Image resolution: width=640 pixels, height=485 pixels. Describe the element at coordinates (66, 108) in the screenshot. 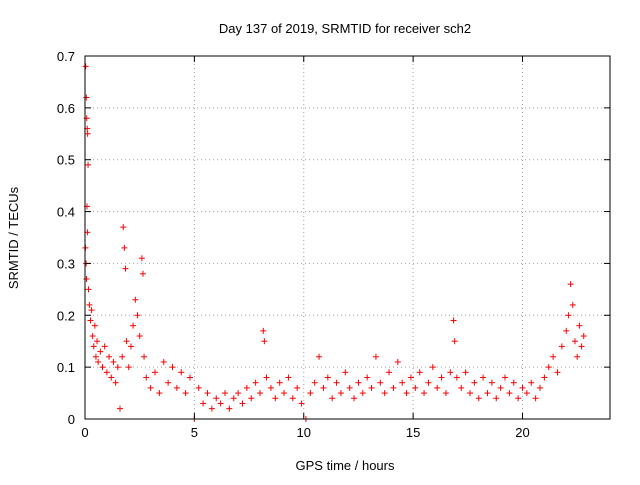

I see `y-tick-label: 0.6` at that location.